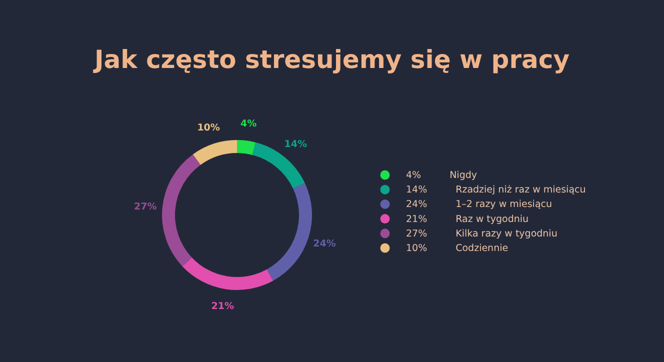 This screenshot has height=362, width=664. Describe the element at coordinates (296, 144) in the screenshot. I see `data-label: 14%` at that location.